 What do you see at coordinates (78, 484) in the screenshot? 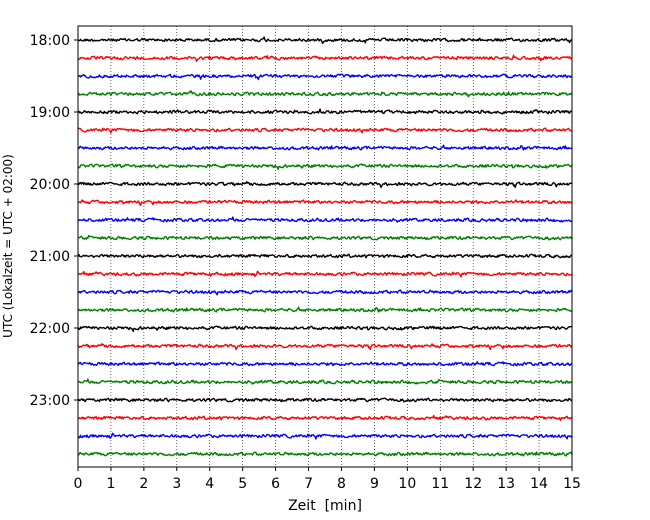
I see `x-tick-label: 0` at bounding box center [78, 484].